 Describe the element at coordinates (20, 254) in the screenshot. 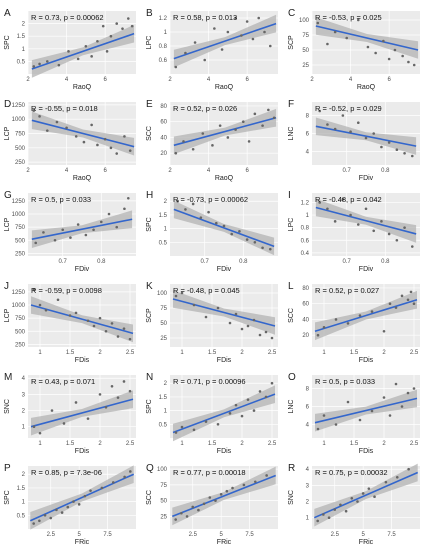

I see `y-tick-label: 250` at that location.